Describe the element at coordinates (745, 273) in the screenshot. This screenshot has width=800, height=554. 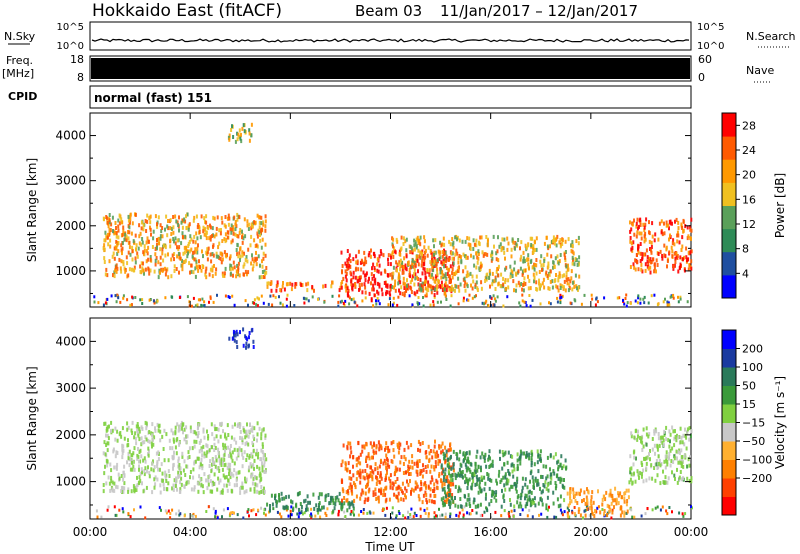
I see `power-colorbar-tick-label: 4` at that location.